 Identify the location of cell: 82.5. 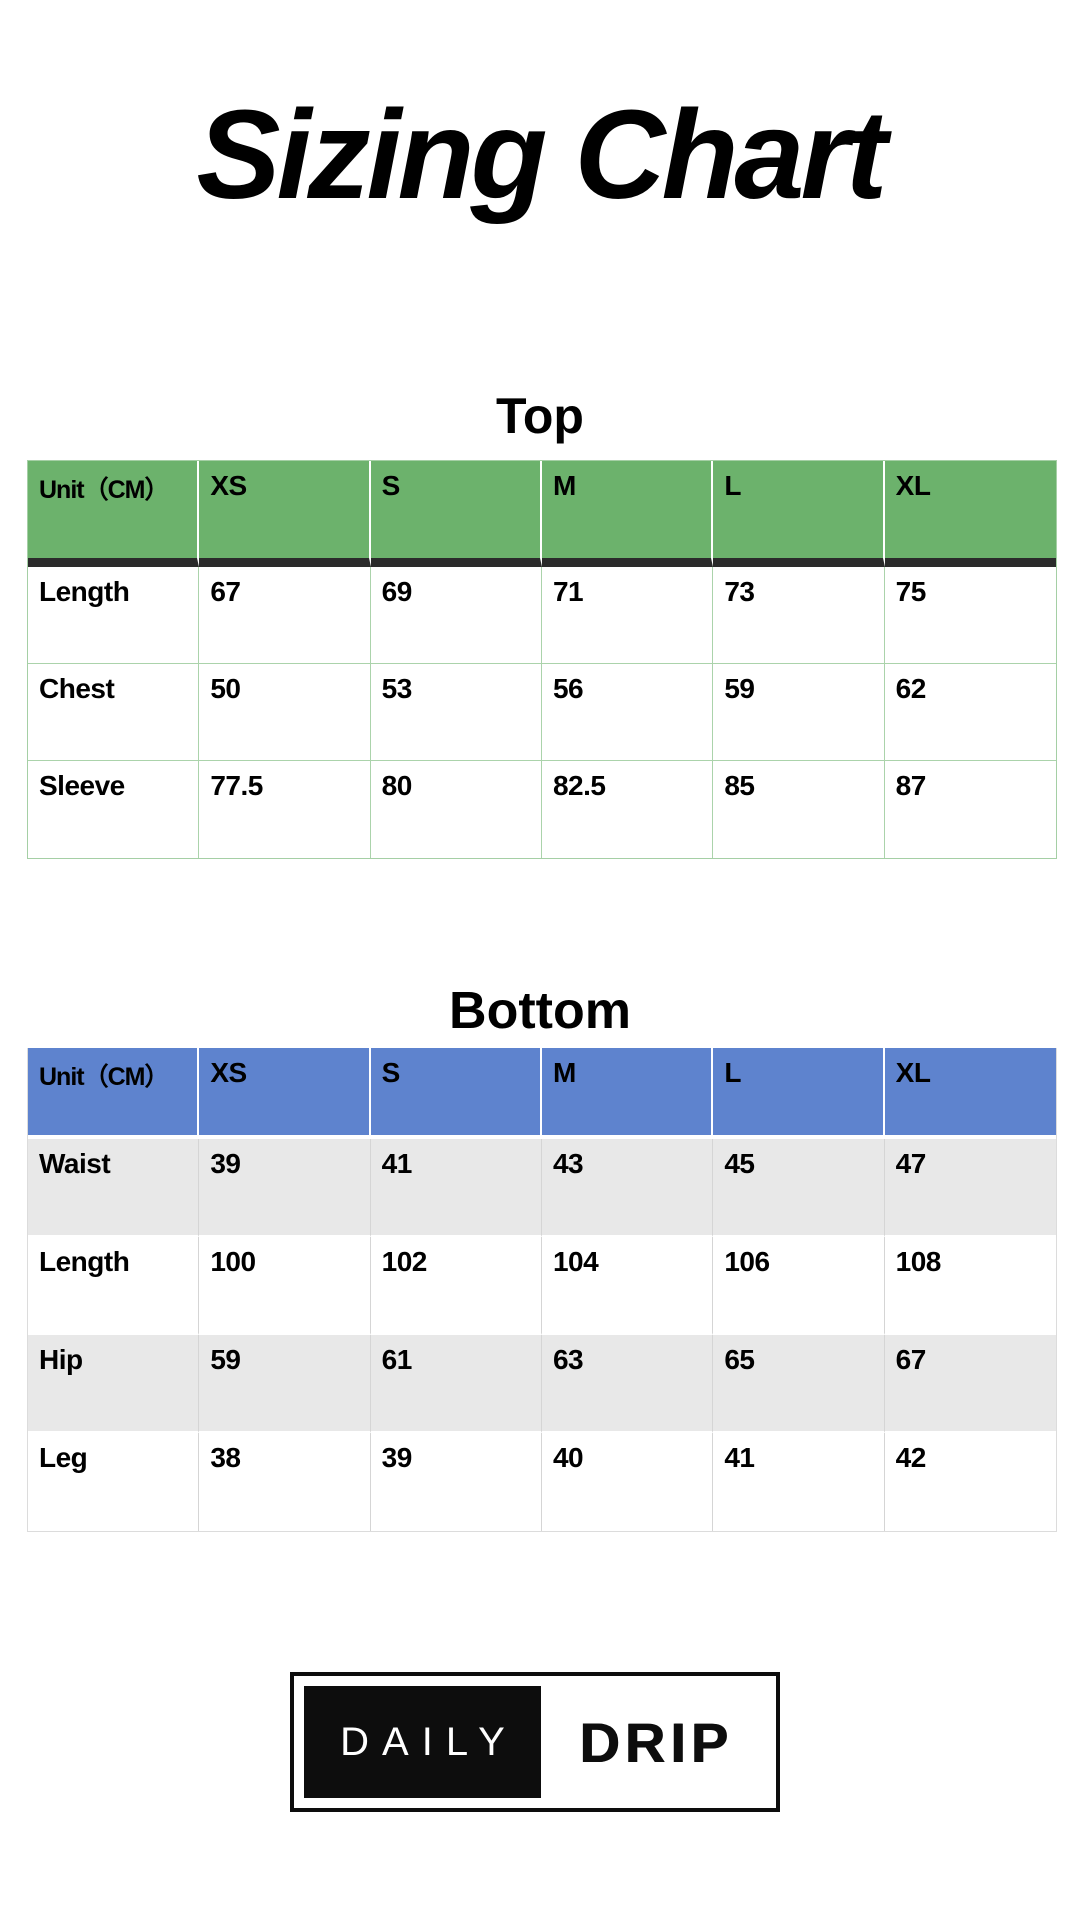
(627, 809).